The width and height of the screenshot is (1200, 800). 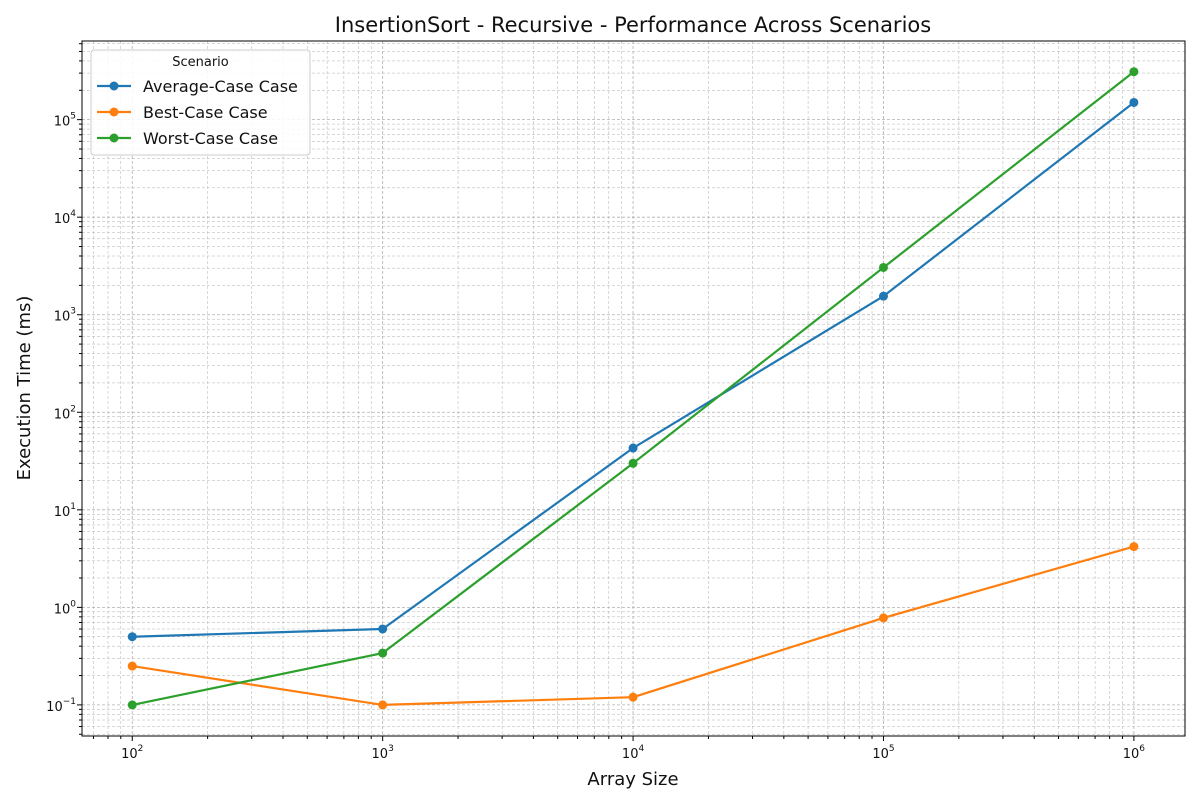 What do you see at coordinates (65, 511) in the screenshot?
I see `y-tick-label: 10¹` at bounding box center [65, 511].